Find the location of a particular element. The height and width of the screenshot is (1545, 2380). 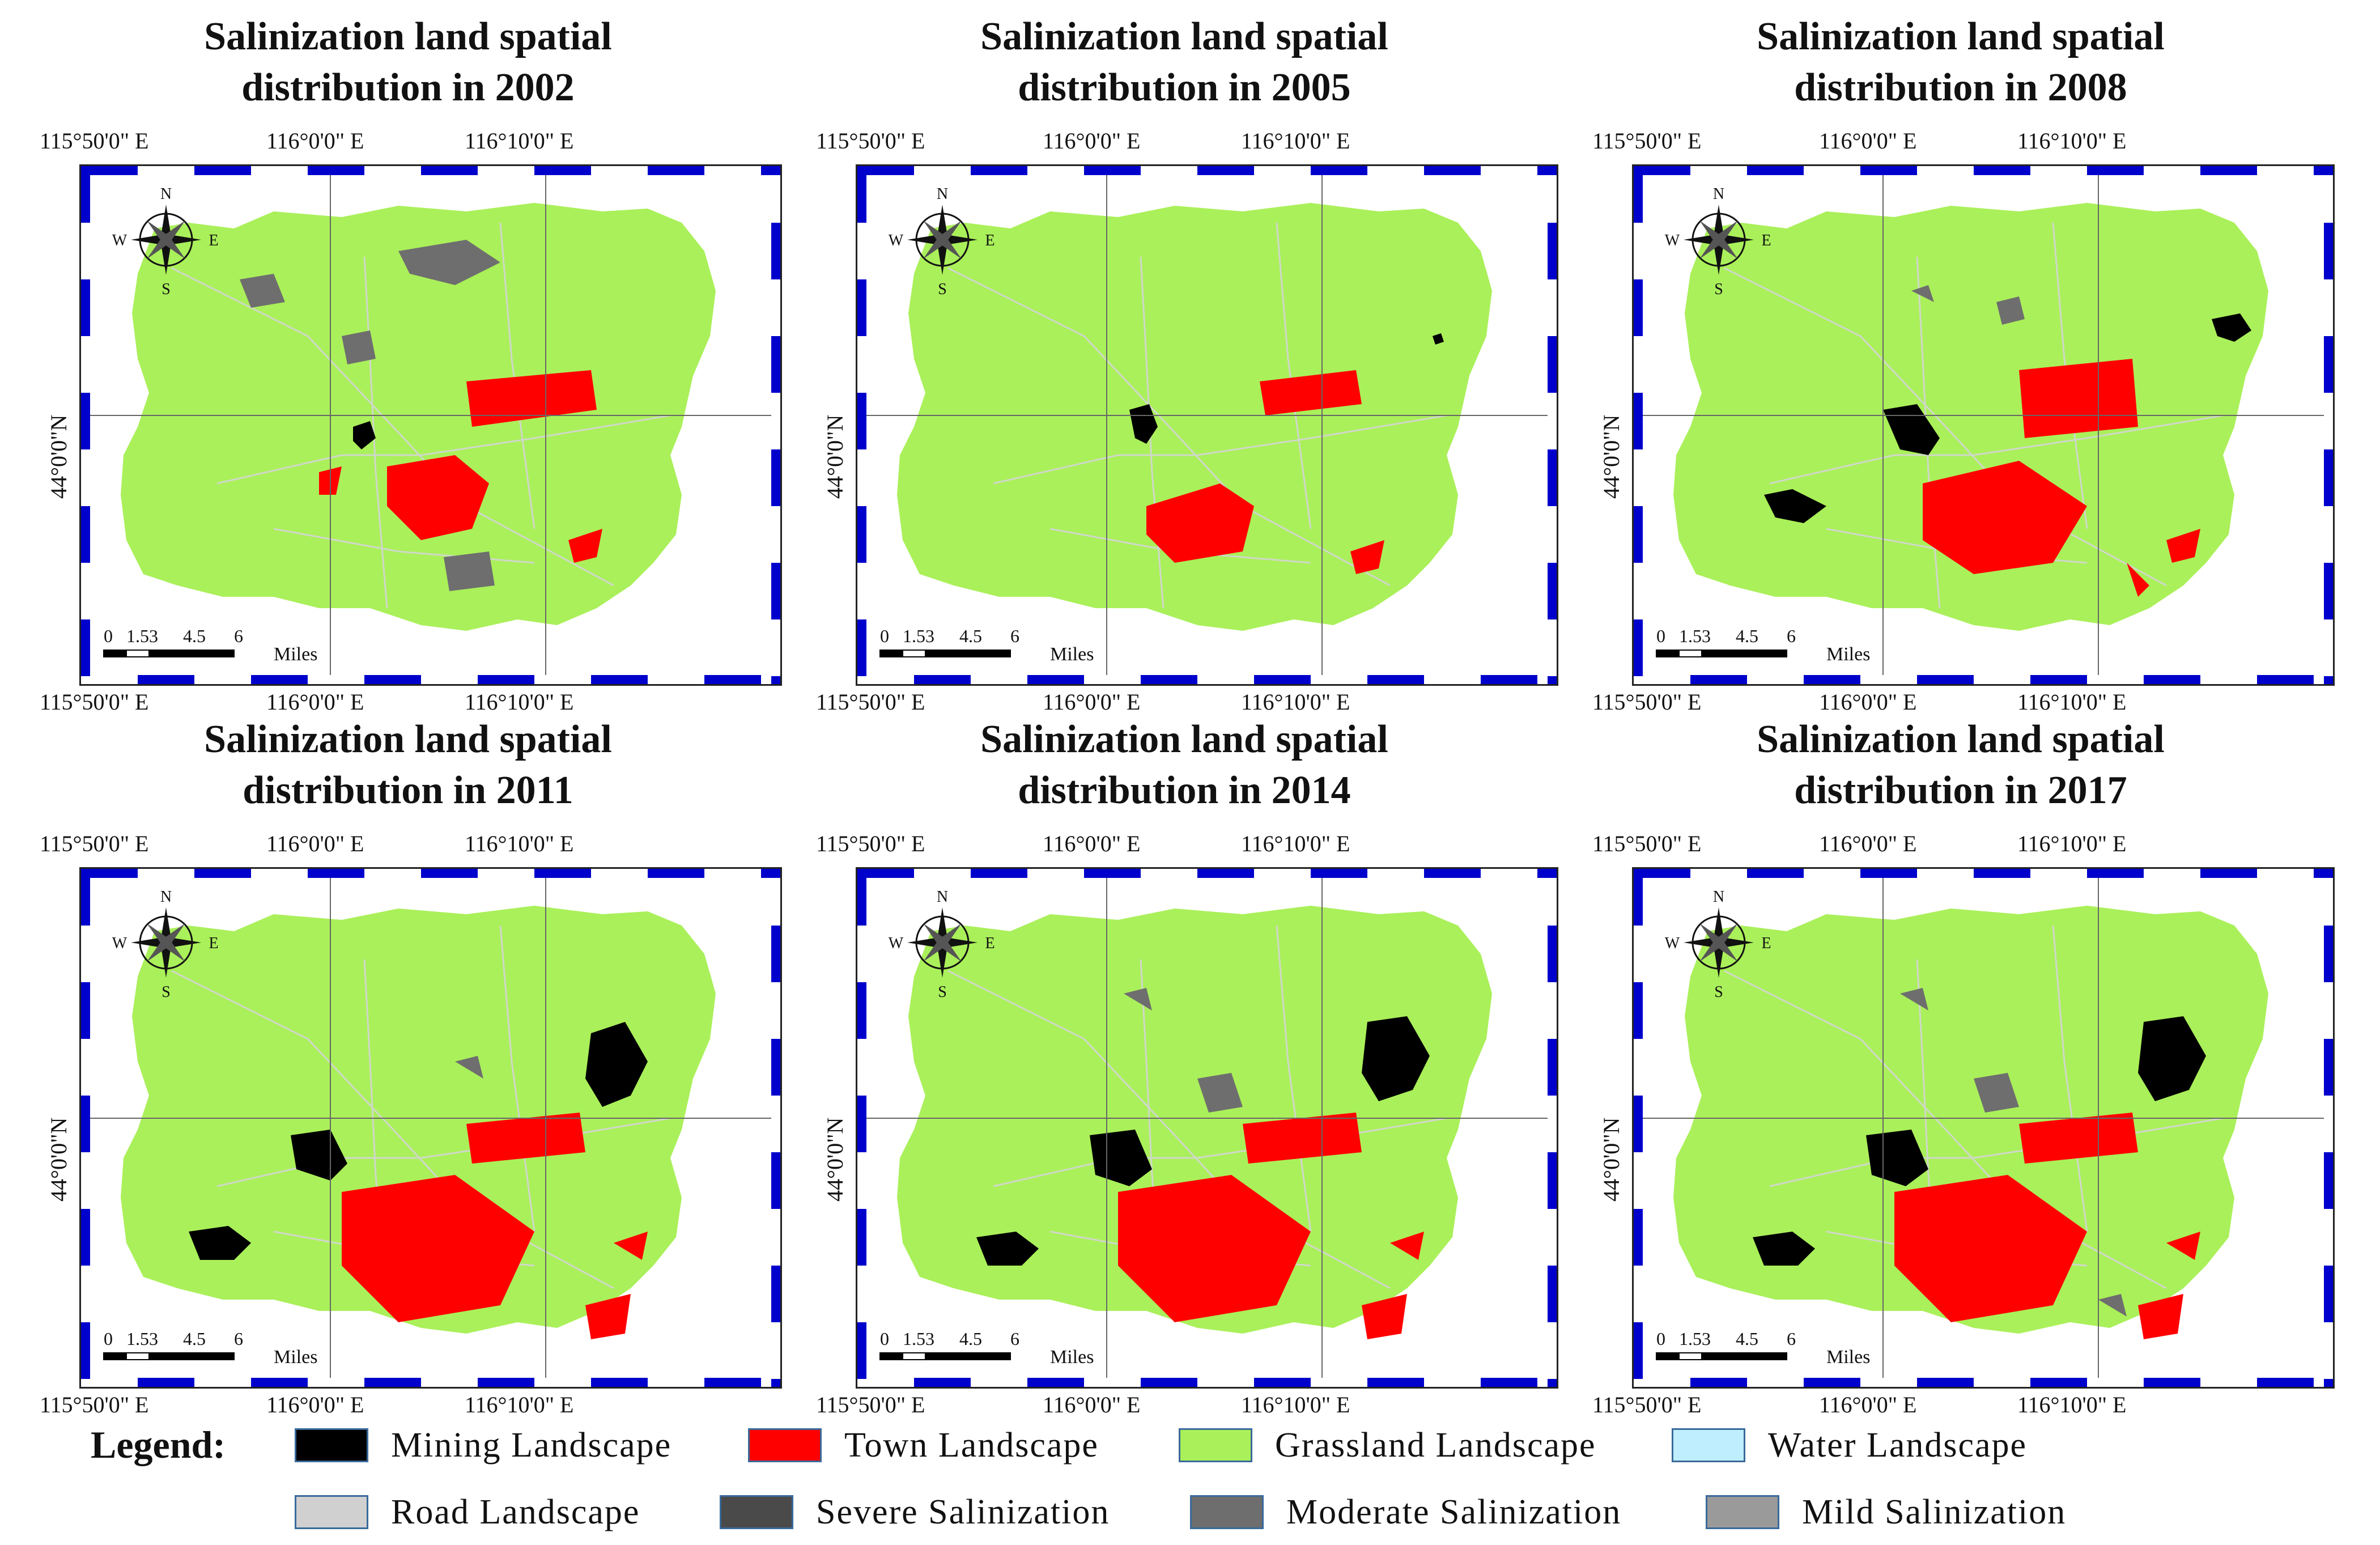

lon-label-bottom-2: 116°0'0" E is located at coordinates (1868, 702).